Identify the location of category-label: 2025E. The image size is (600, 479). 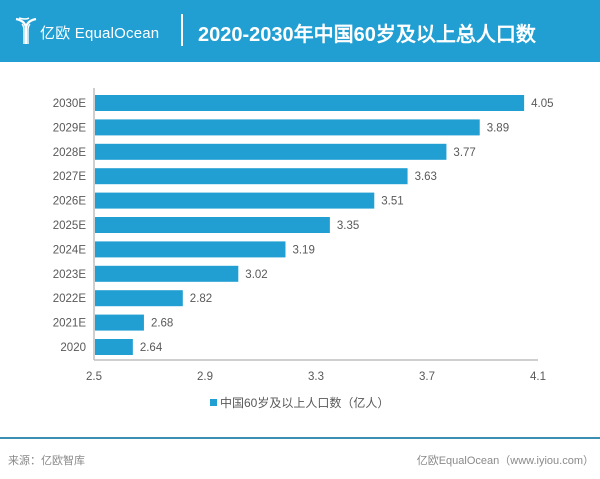
(70, 226).